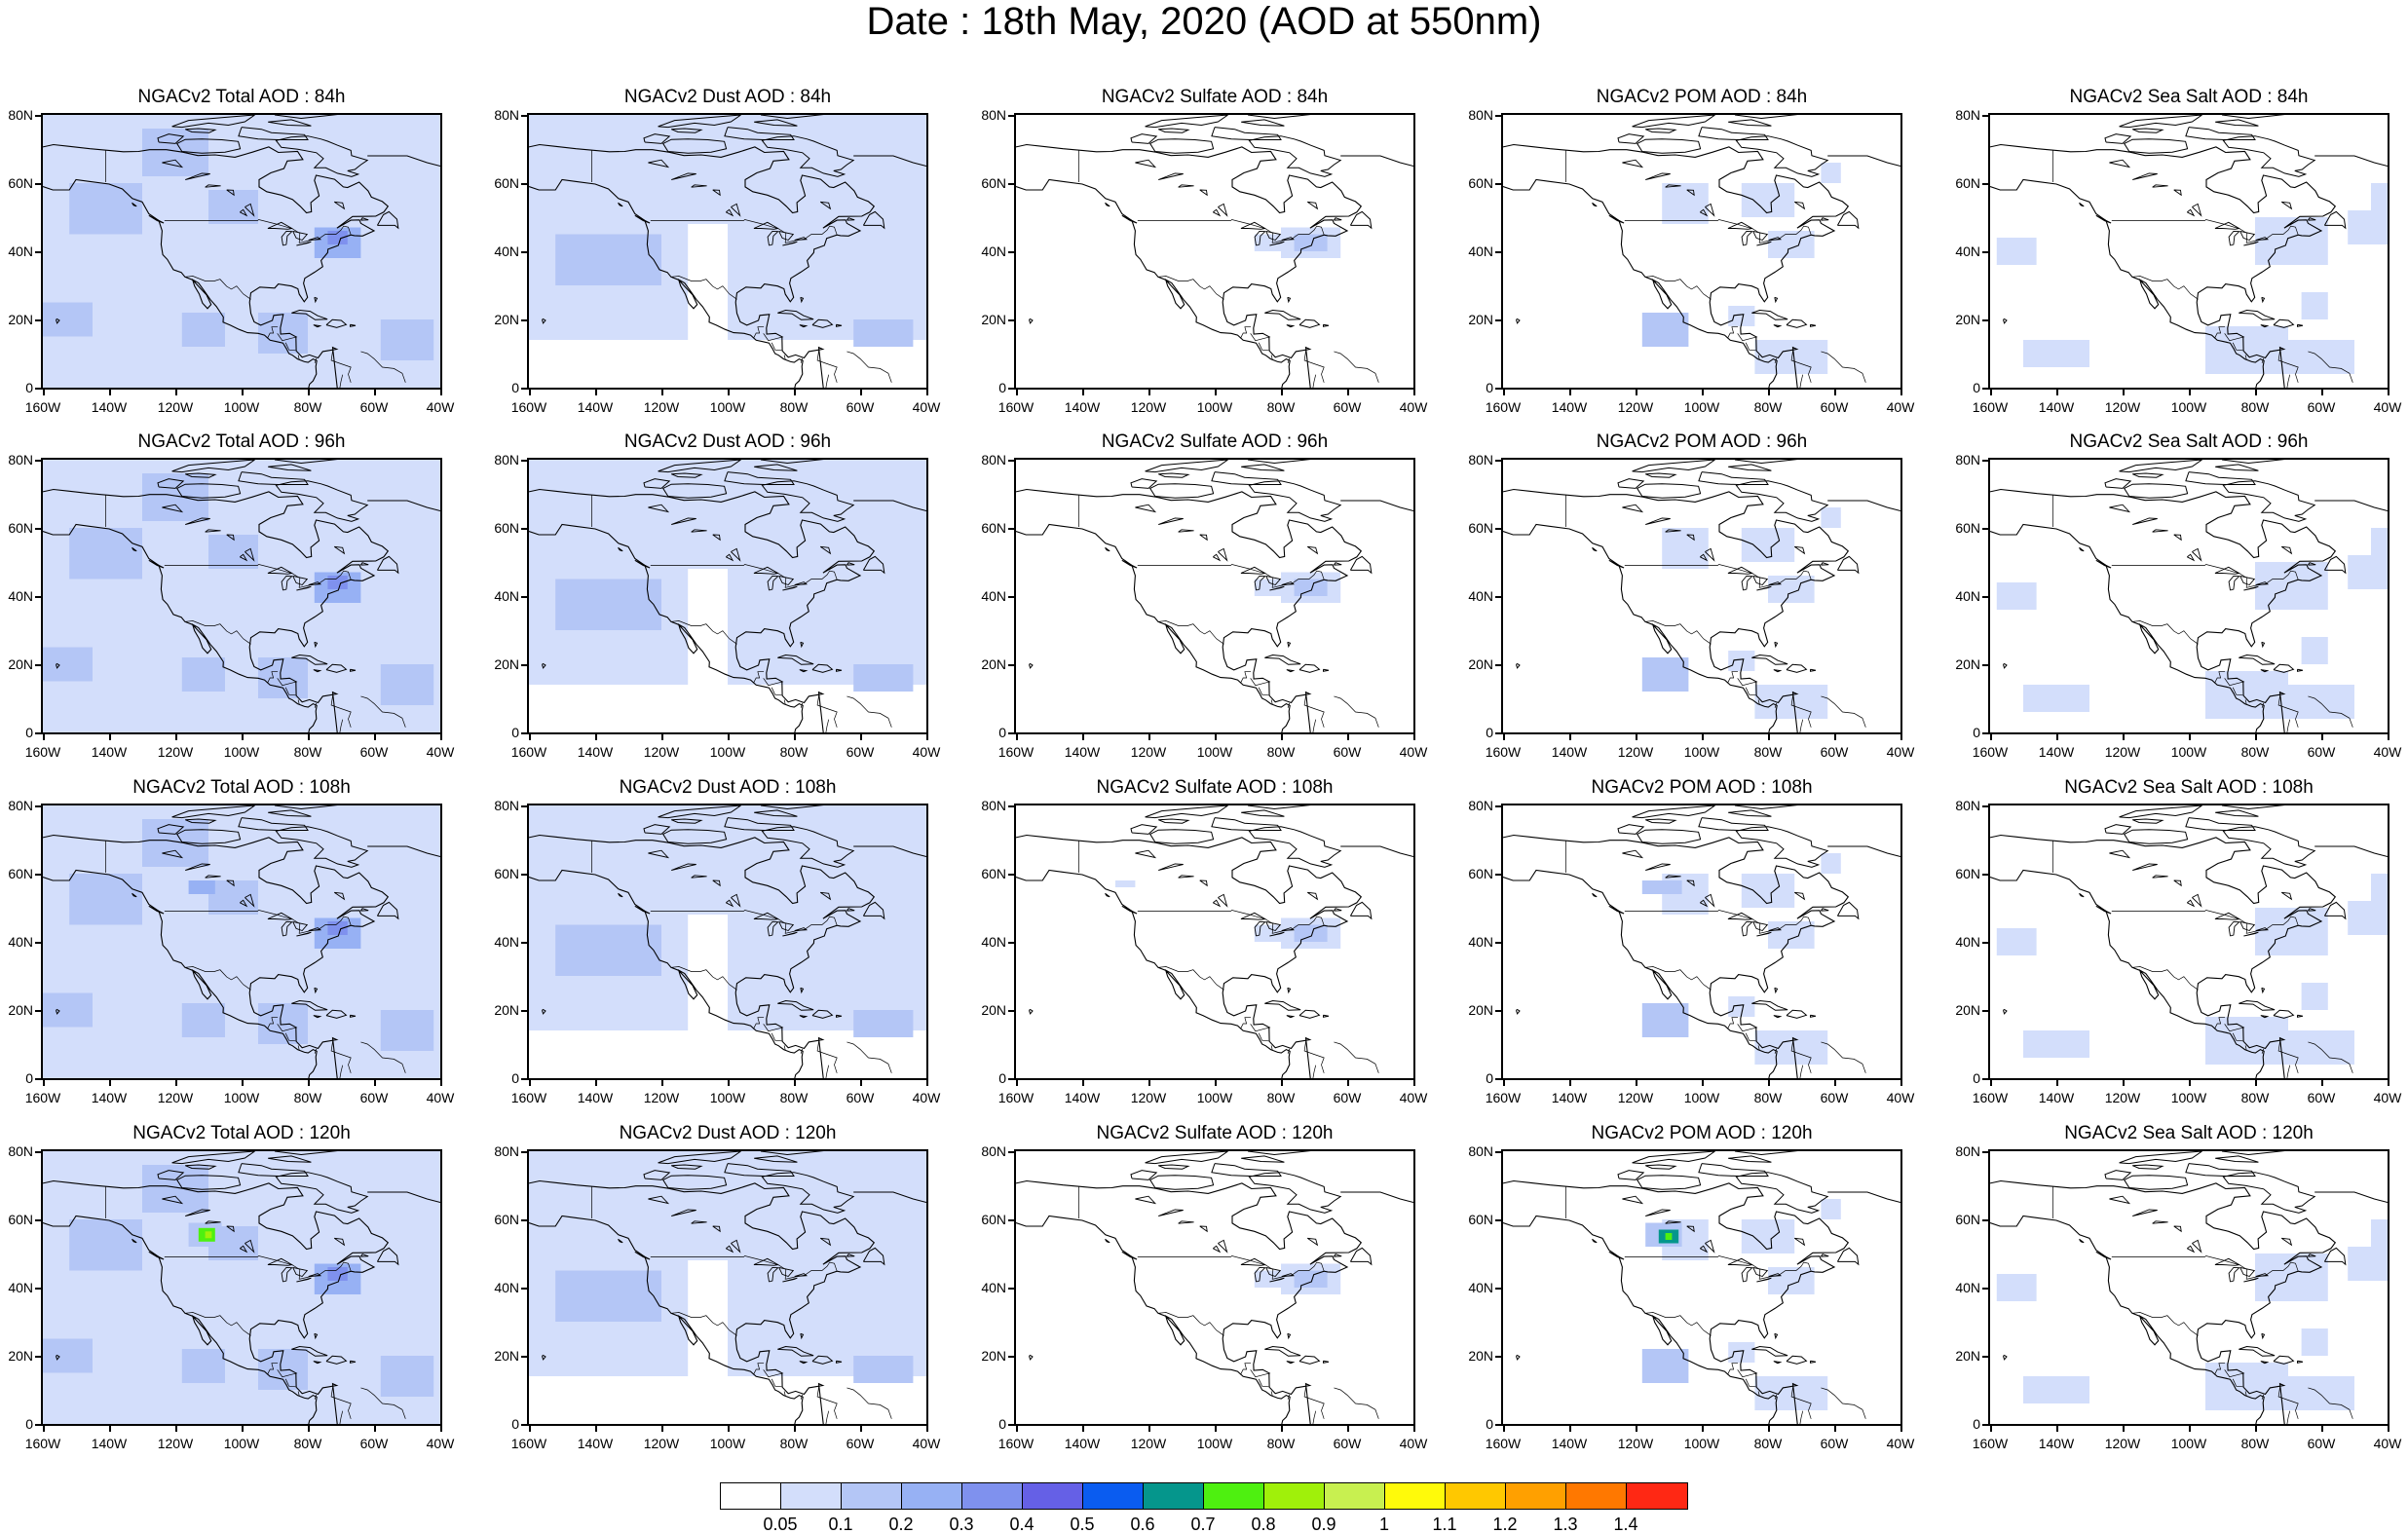 This screenshot has height=1534, width=2408. What do you see at coordinates (1215, 97) in the screenshot?
I see `panel-title-sulfate-84h: NGACv2 Sulfate AOD : 84h` at bounding box center [1215, 97].